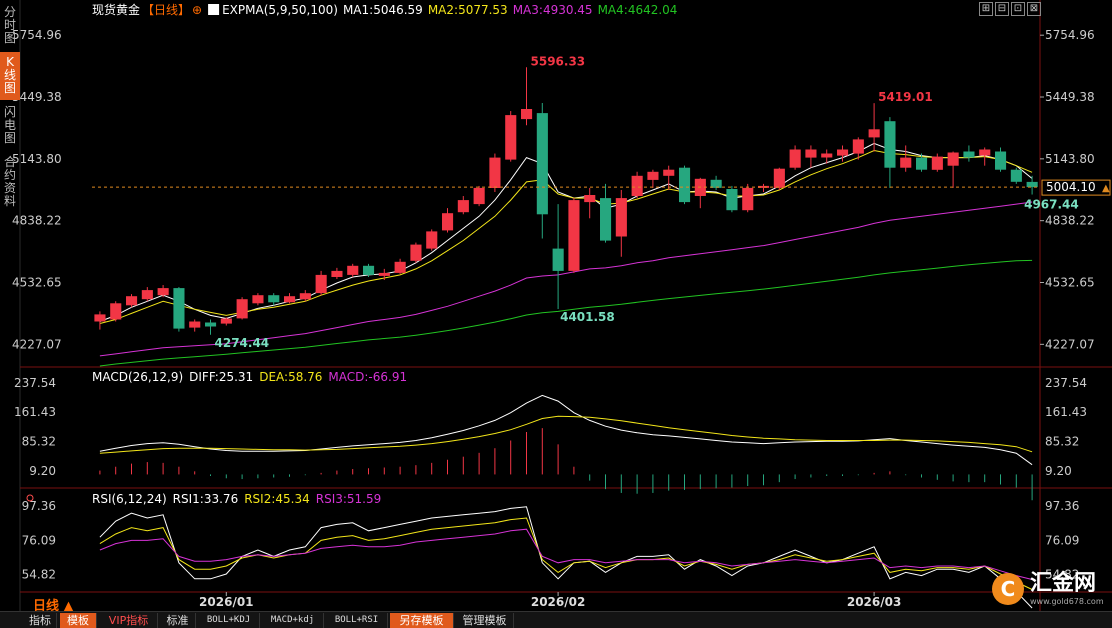 The width and height of the screenshot is (1112, 628). I want to click on vip-indicator-button: VIP指标, so click(129, 620).